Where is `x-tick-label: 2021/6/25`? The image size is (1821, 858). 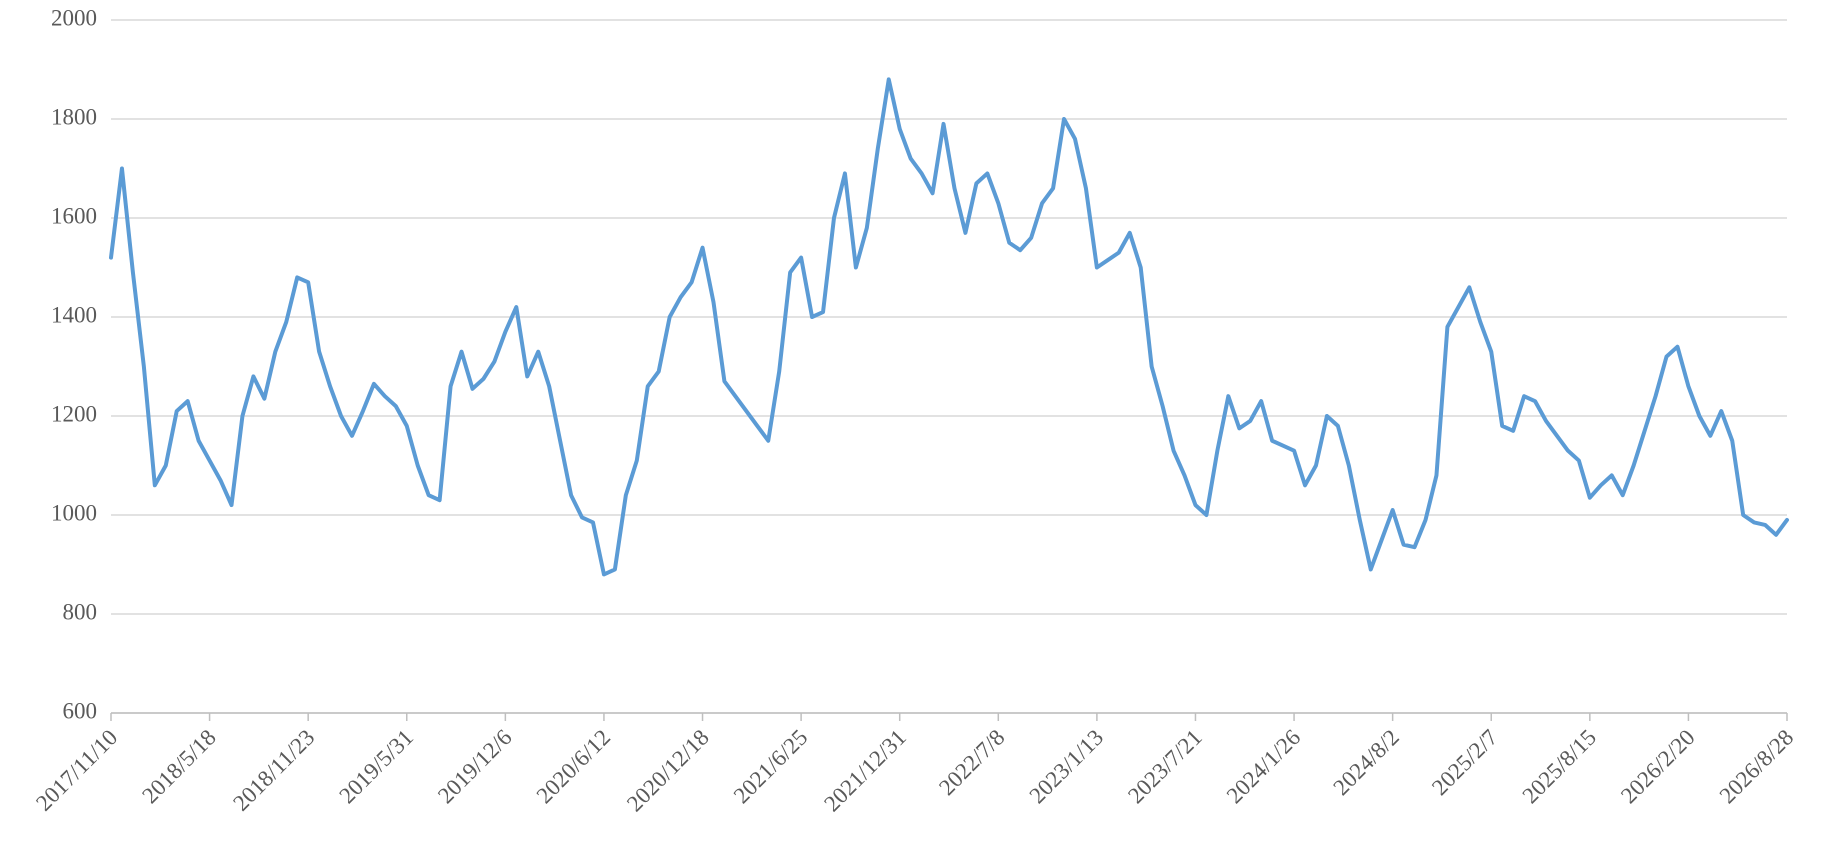
x-tick-label: 2021/6/25 is located at coordinates (771, 767).